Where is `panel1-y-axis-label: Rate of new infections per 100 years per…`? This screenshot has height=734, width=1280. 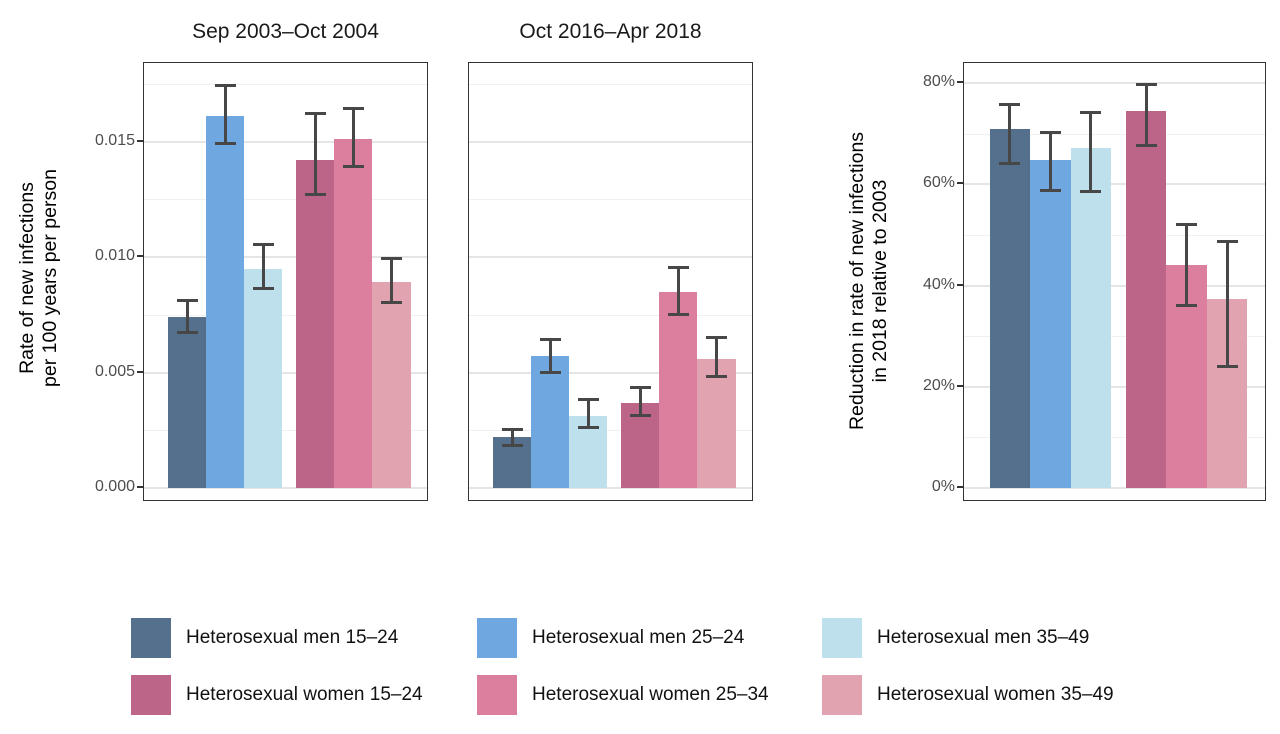
panel1-y-axis-label: Rate of new infections per 100 years per… is located at coordinates (39, 278).